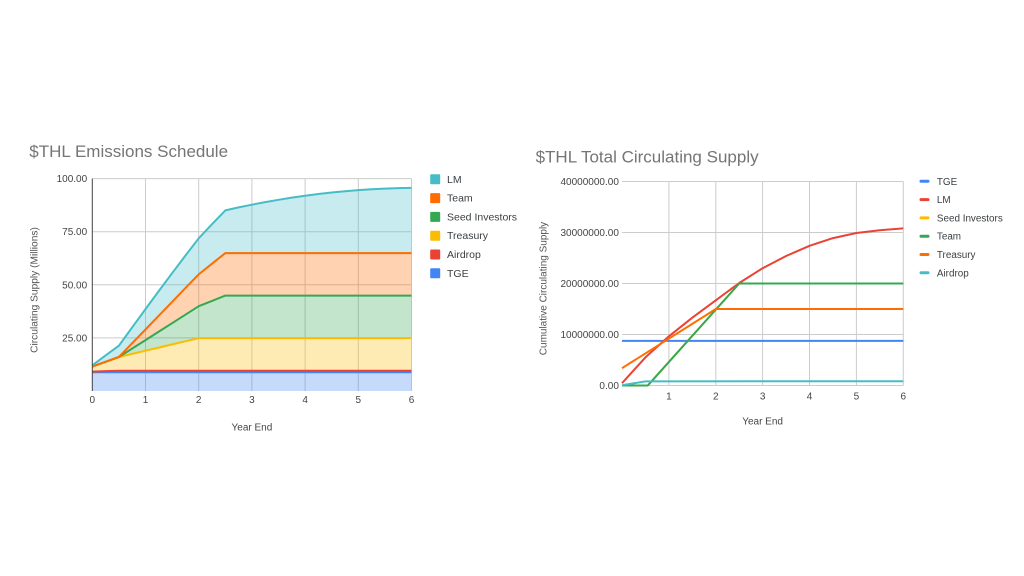 The height and width of the screenshot is (576, 1024). I want to click on svg-text: Circulating Supply (Millions), so click(34, 290).